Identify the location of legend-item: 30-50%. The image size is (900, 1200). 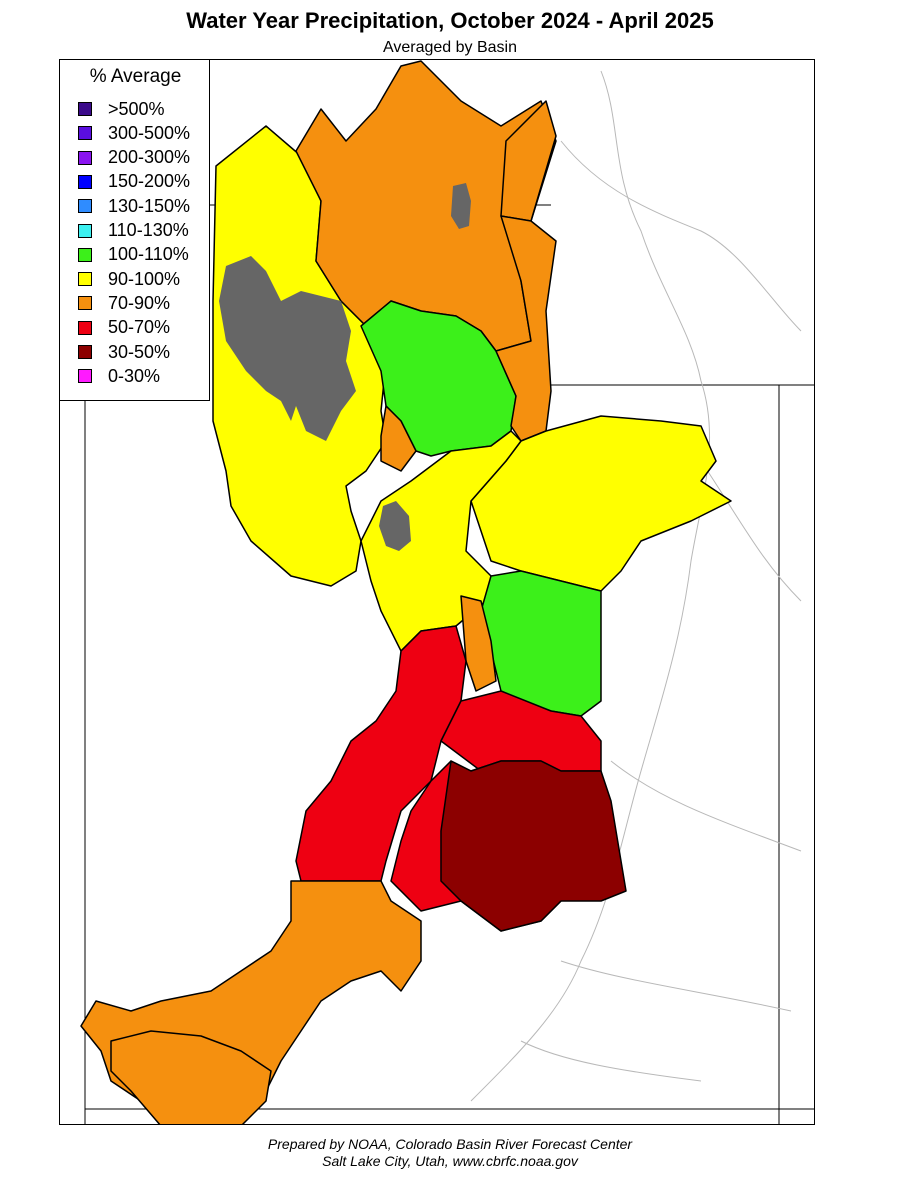
(124, 352).